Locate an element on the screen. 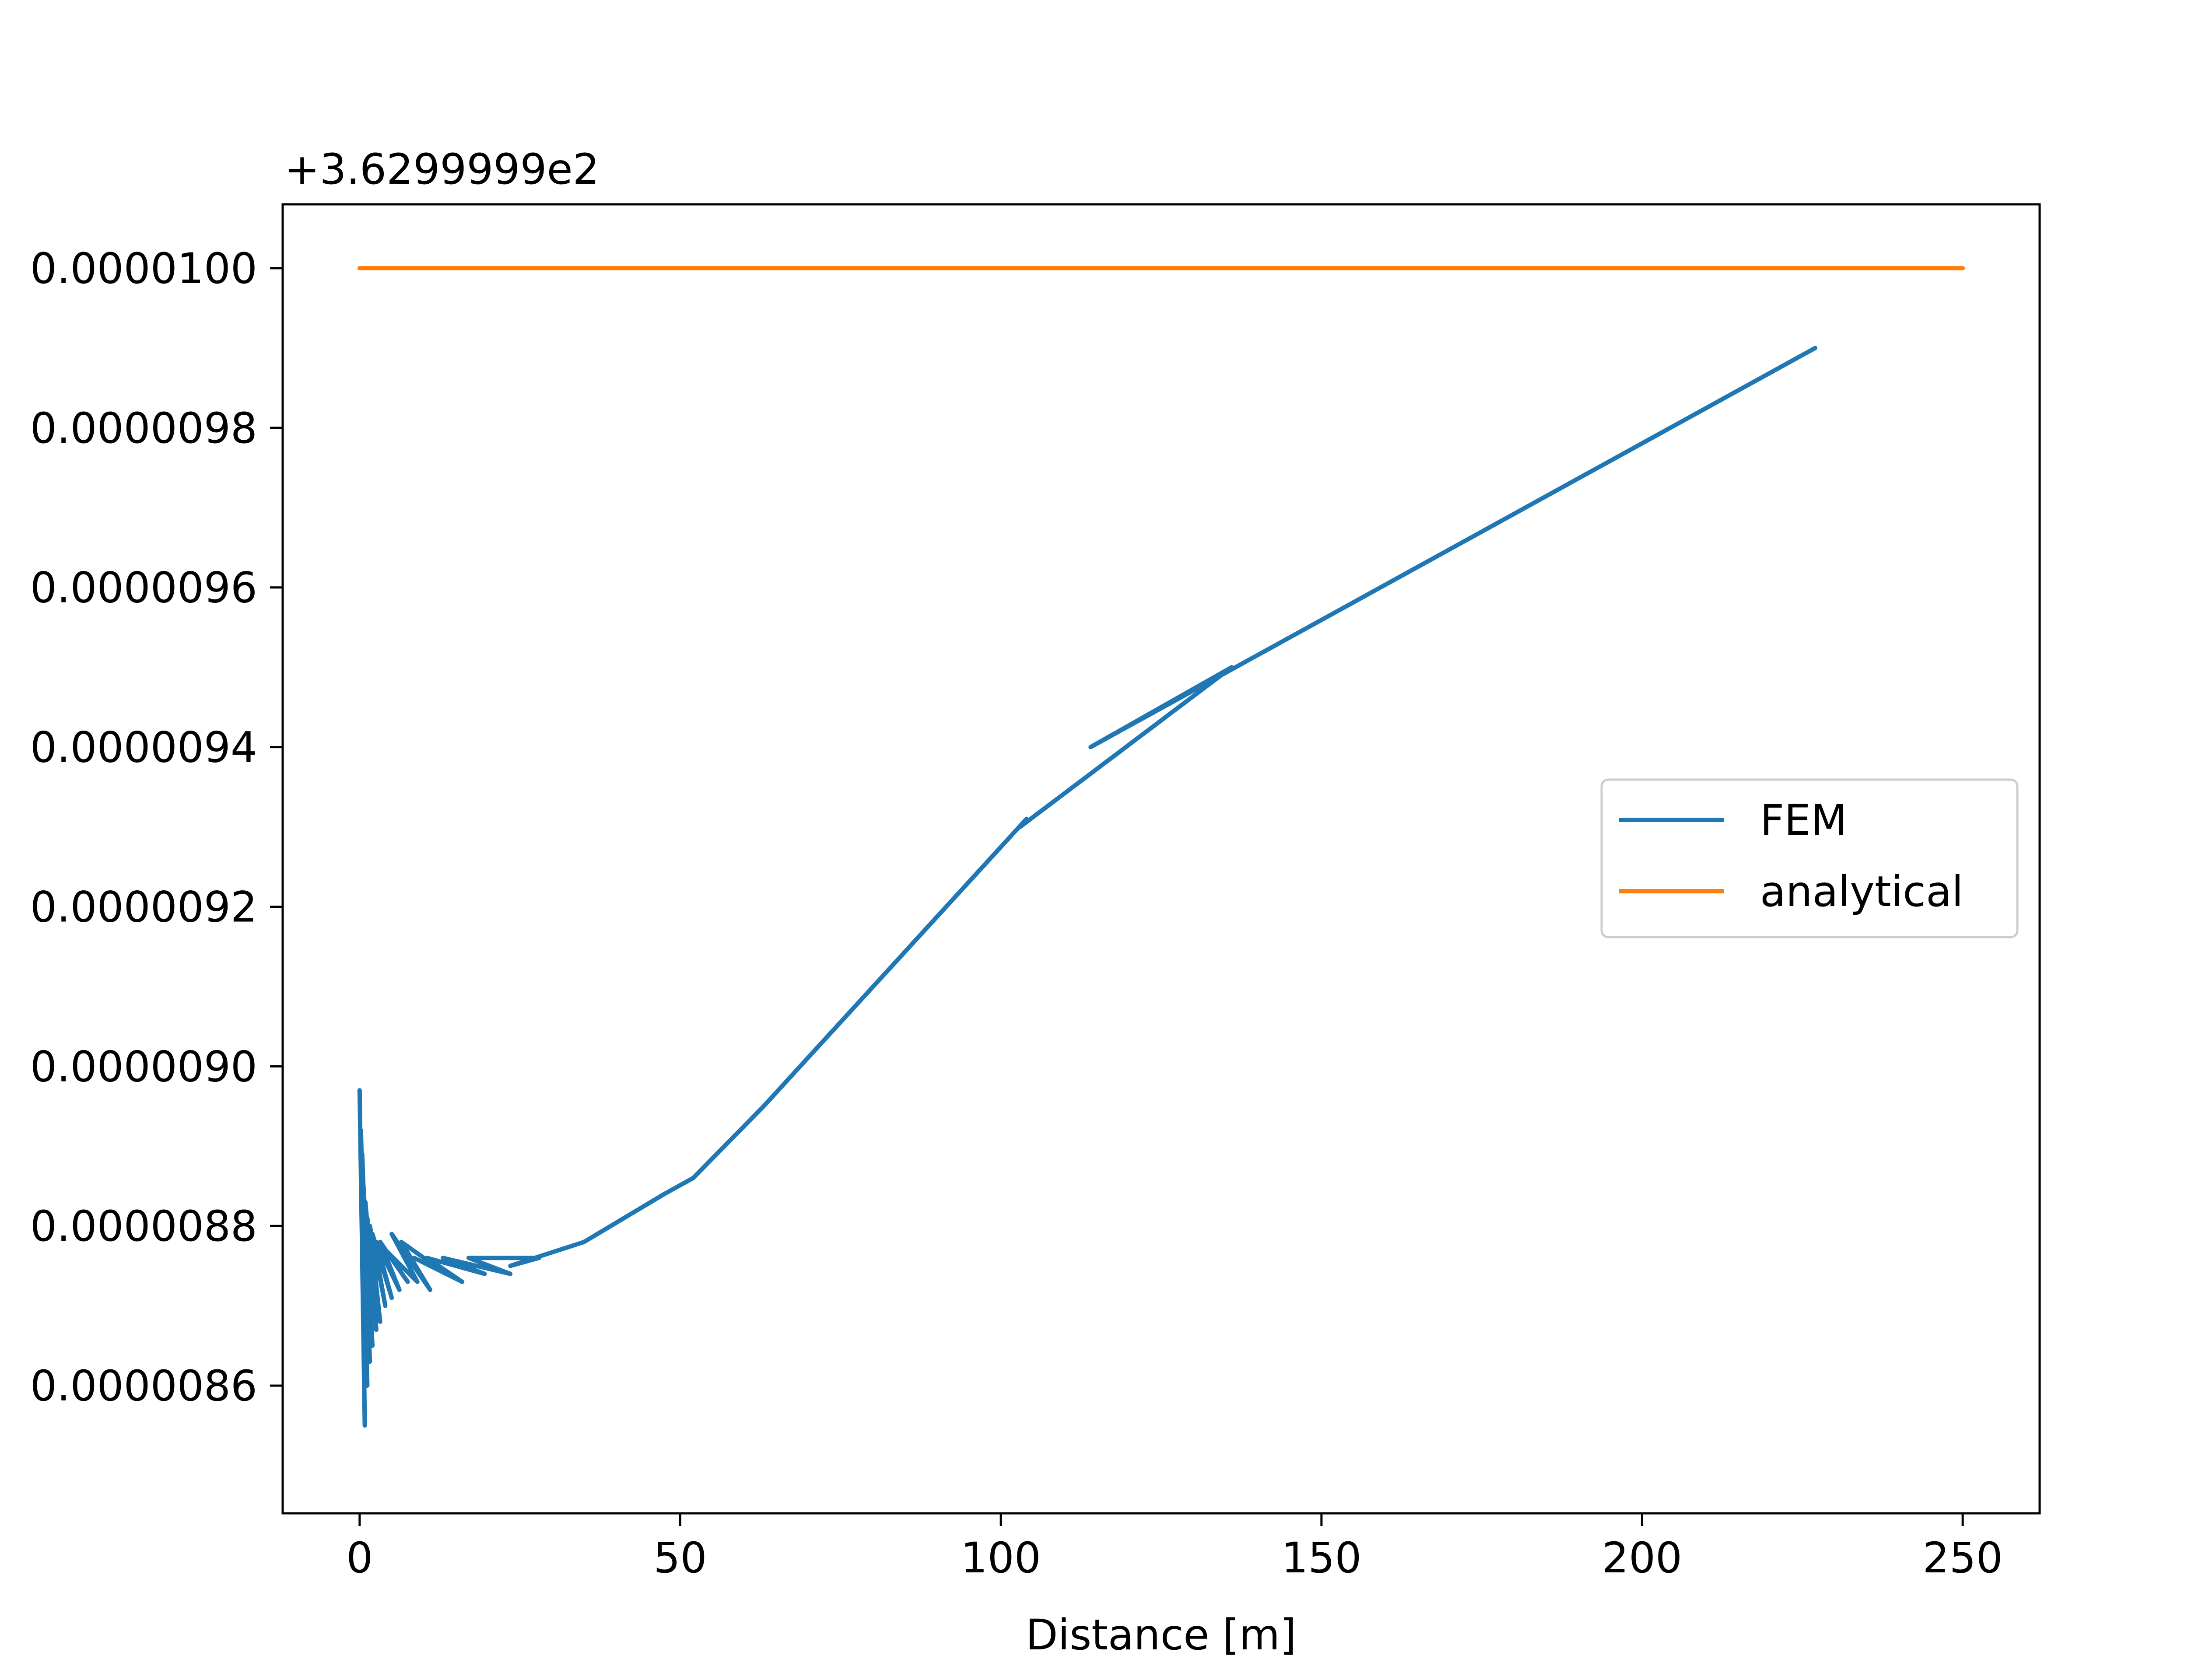  y-tick-label: 0.0000100 is located at coordinates (143, 268).